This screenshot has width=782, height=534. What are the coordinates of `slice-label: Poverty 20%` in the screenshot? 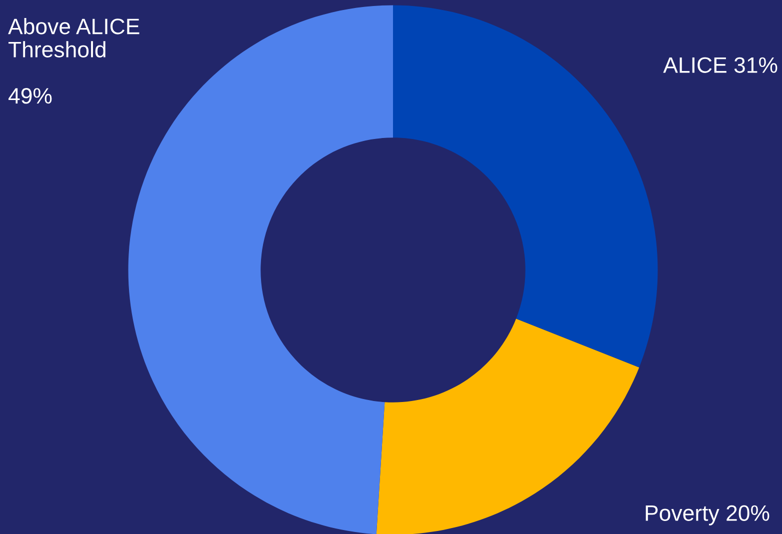 It's located at (708, 515).